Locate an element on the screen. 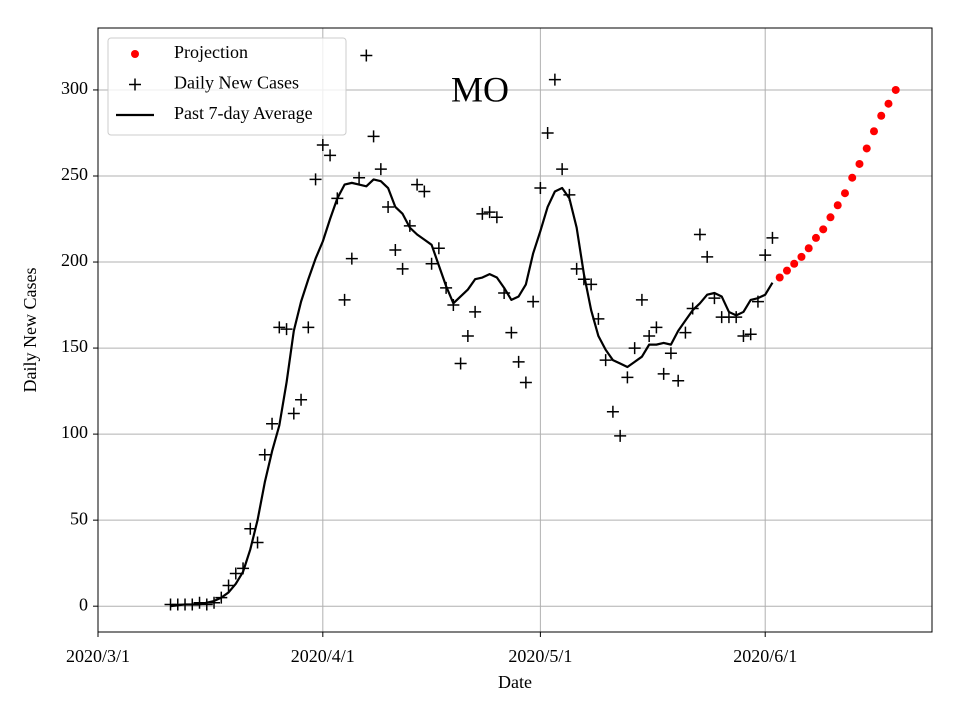  x-tick-label: 2020/6/1 is located at coordinates (765, 656).